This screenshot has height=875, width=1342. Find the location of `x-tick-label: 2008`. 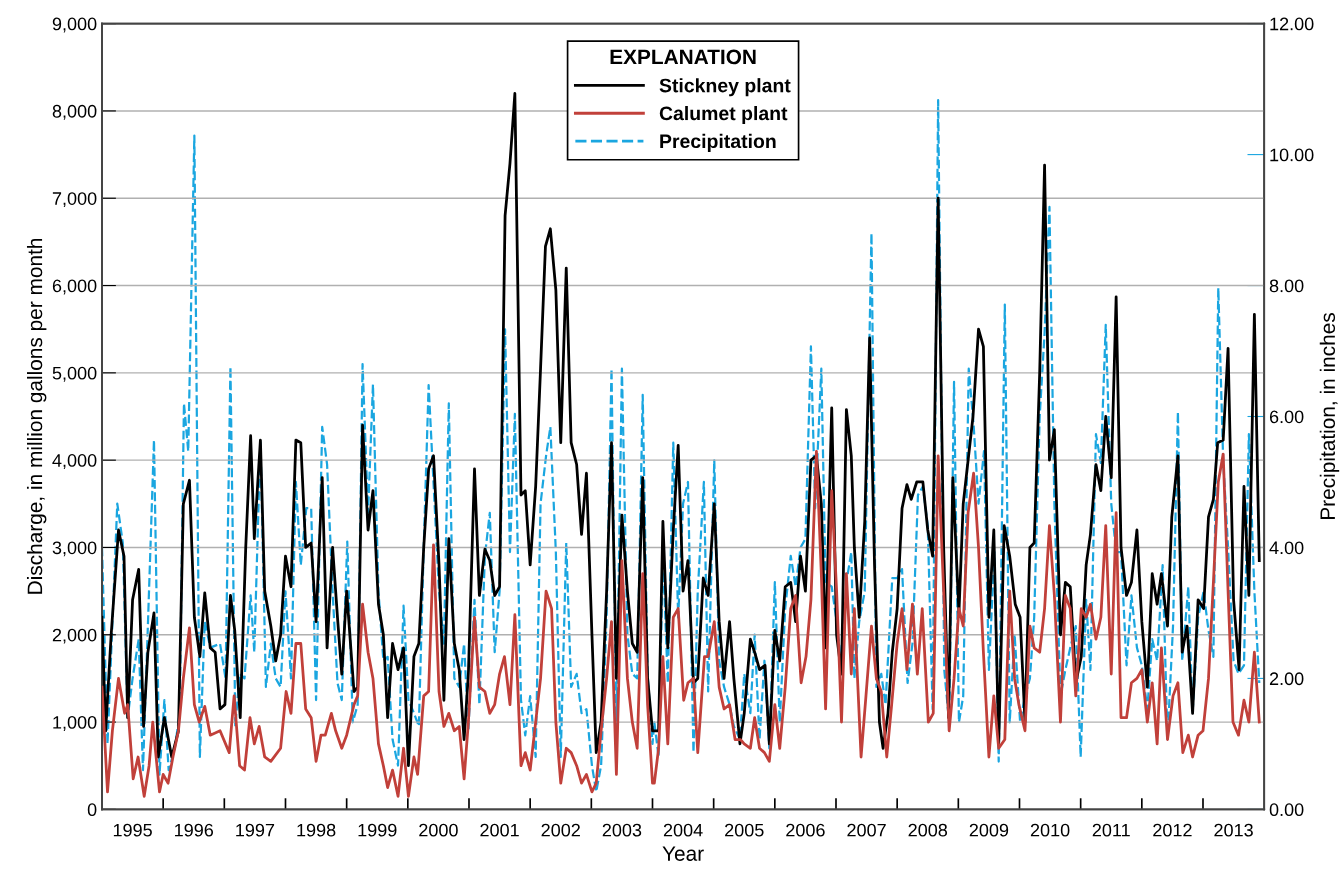

x-tick-label: 2008 is located at coordinates (928, 830).